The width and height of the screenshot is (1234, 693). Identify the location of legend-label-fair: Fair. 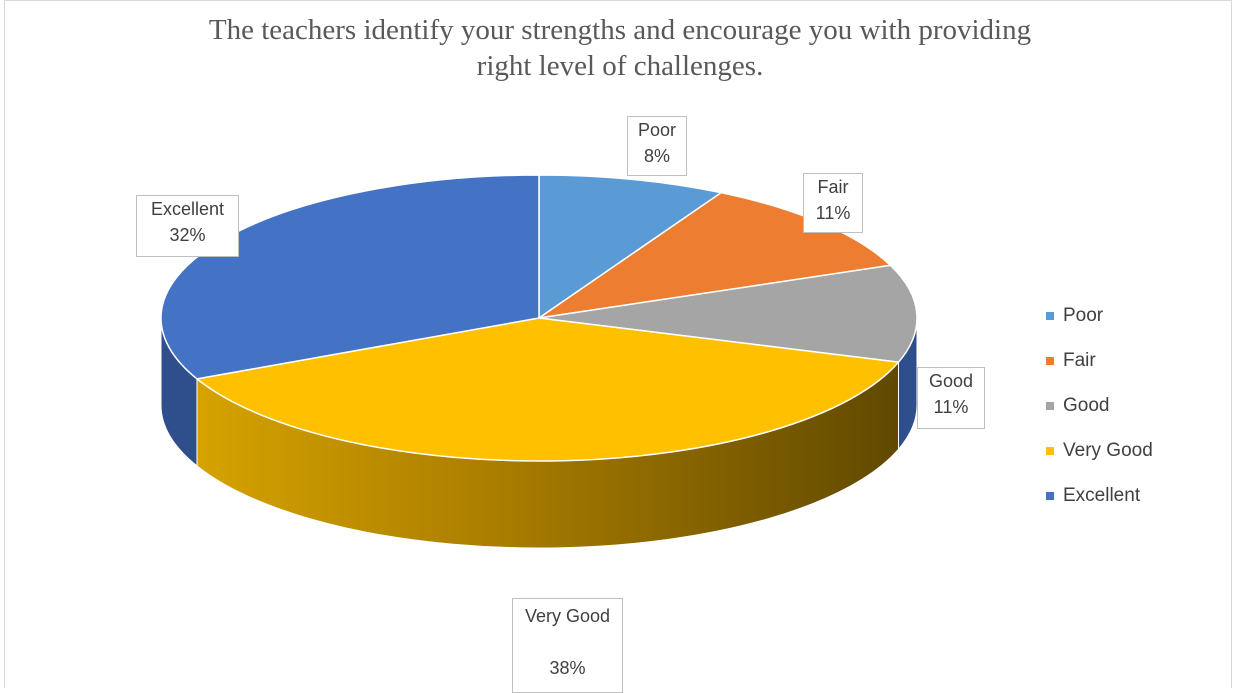
(1079, 360).